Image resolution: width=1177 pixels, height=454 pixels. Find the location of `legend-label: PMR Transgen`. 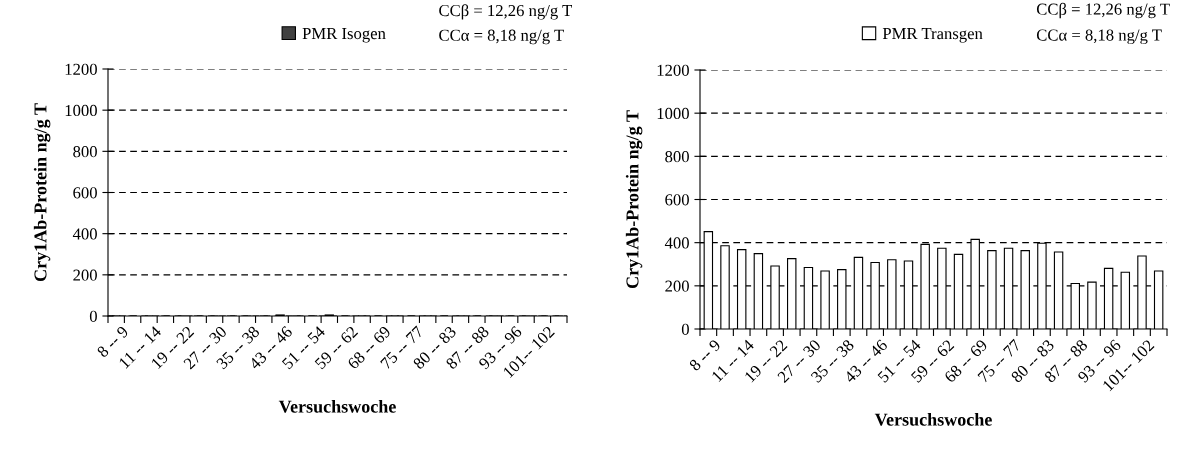

legend-label: PMR Transgen is located at coordinates (932, 35).